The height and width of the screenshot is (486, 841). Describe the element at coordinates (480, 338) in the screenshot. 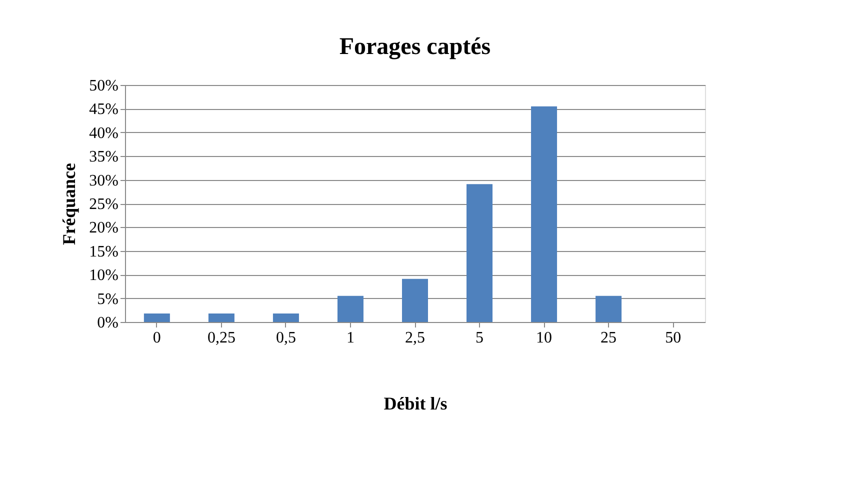

I see `x-tick-label: 5` at that location.